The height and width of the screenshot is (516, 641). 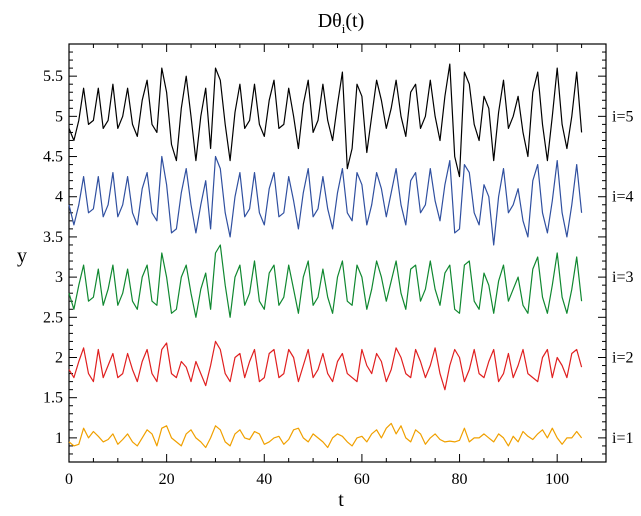 I want to click on chart-title-tail: (t), so click(x=354, y=21).